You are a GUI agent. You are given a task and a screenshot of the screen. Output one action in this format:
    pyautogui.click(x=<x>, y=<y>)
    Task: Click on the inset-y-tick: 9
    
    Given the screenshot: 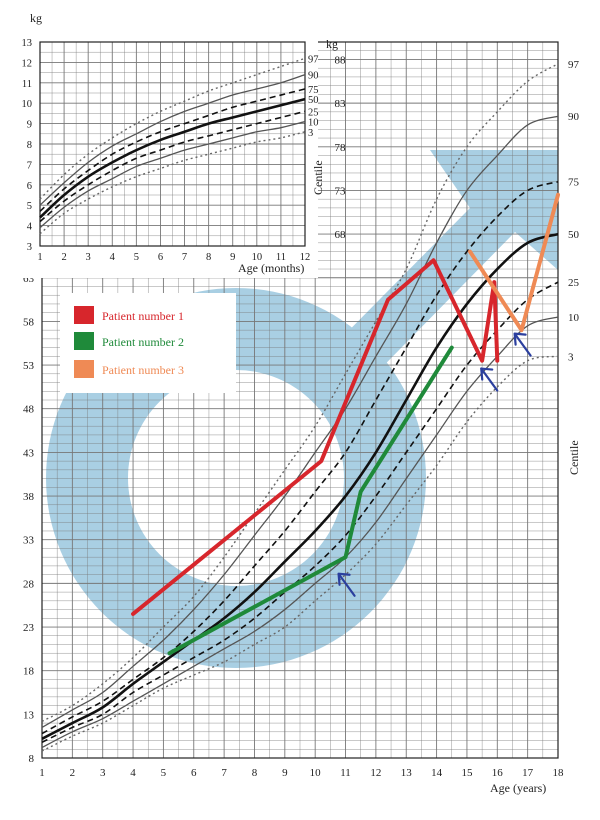 What is the action you would take?
    pyautogui.click(x=29, y=125)
    